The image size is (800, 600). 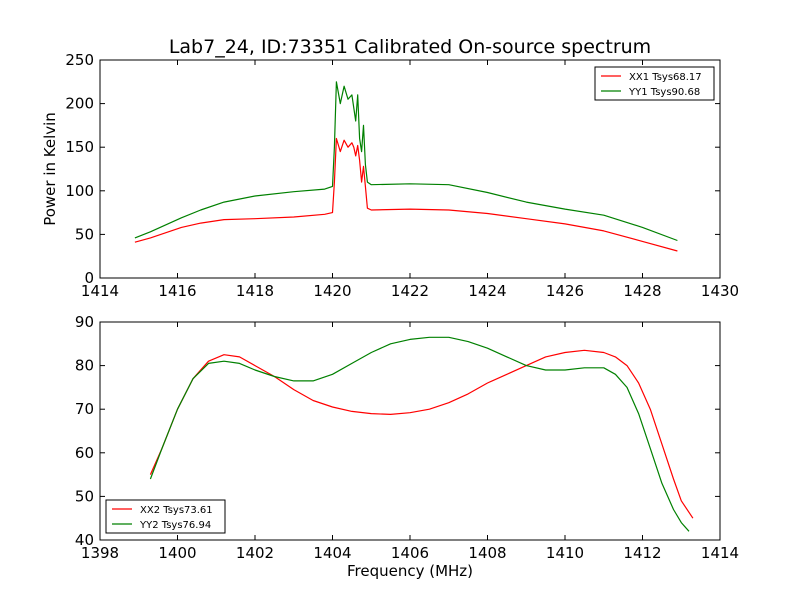 I want to click on x-tick-label: 1426, so click(x=565, y=291).